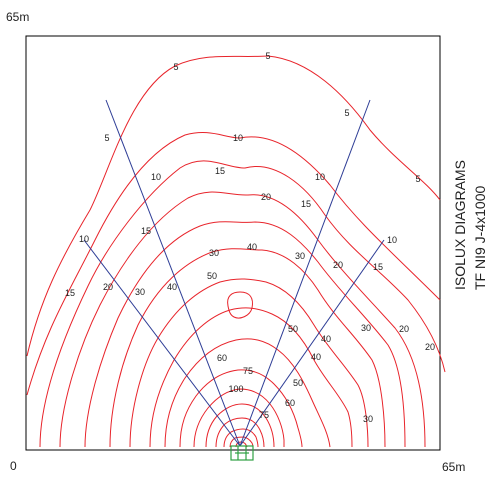 This screenshot has width=504, height=480. I want to click on right-distance-label: 65m, so click(454, 467).